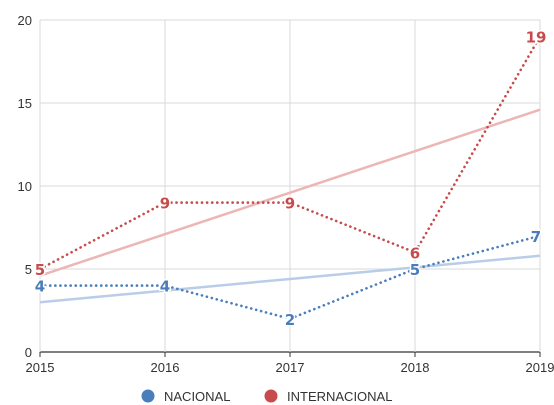  Describe the element at coordinates (536, 38) in the screenshot. I see `data-label-internacional: 19` at that location.